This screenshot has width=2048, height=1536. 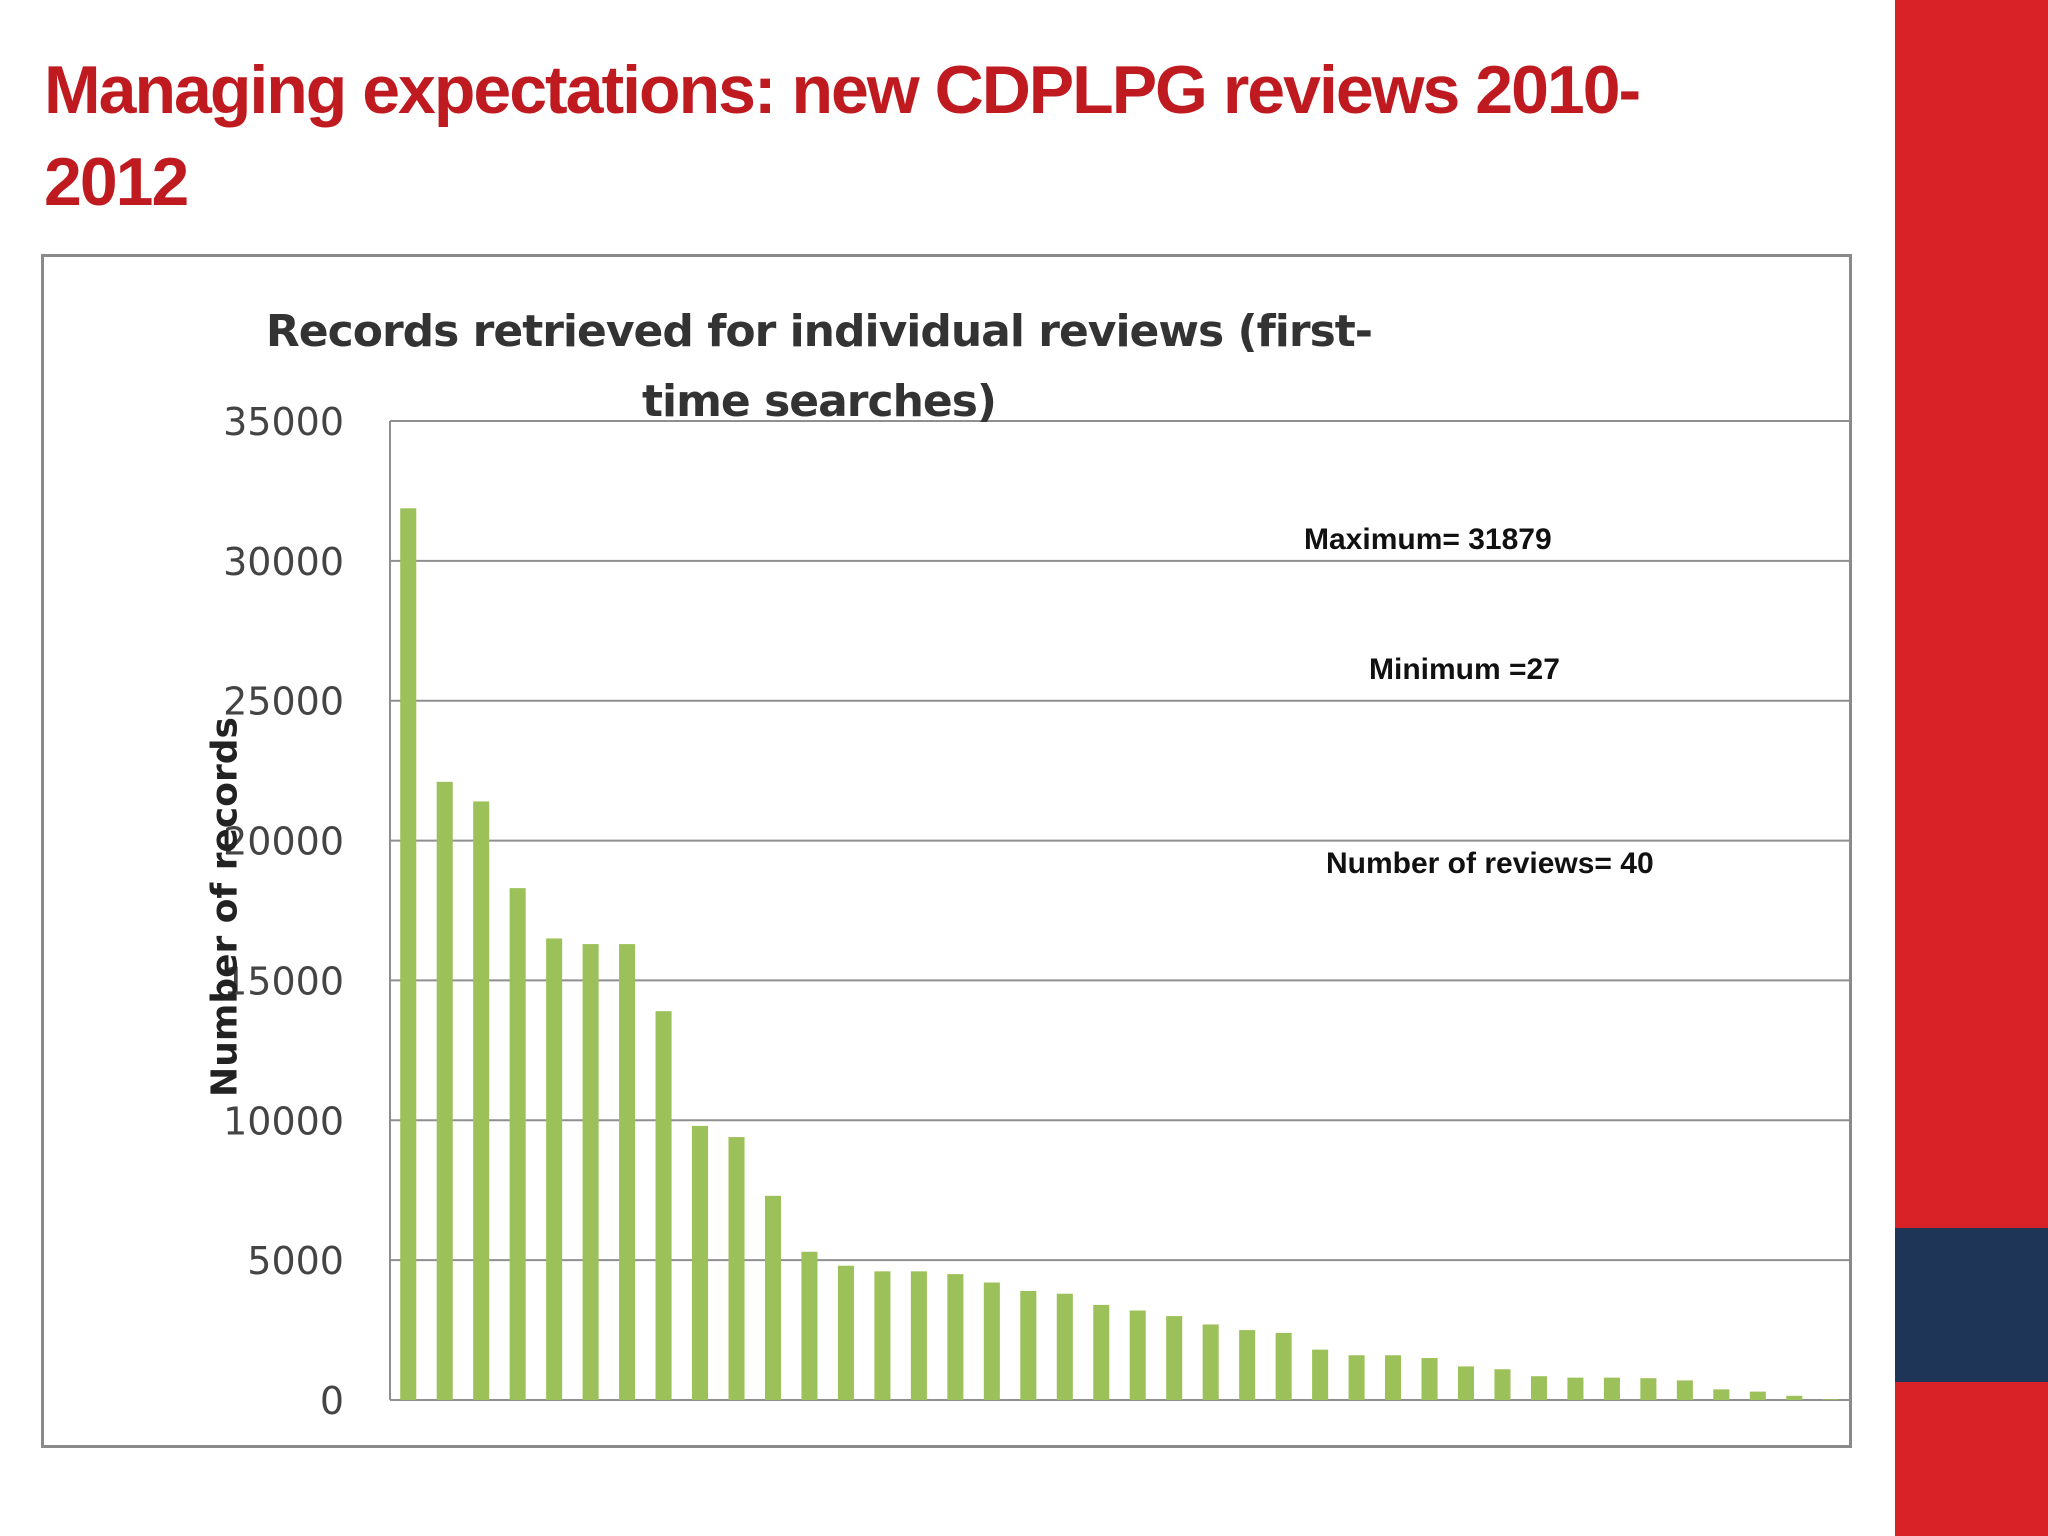 What do you see at coordinates (225, 907) in the screenshot?
I see `y-axis-label: Number of records` at bounding box center [225, 907].